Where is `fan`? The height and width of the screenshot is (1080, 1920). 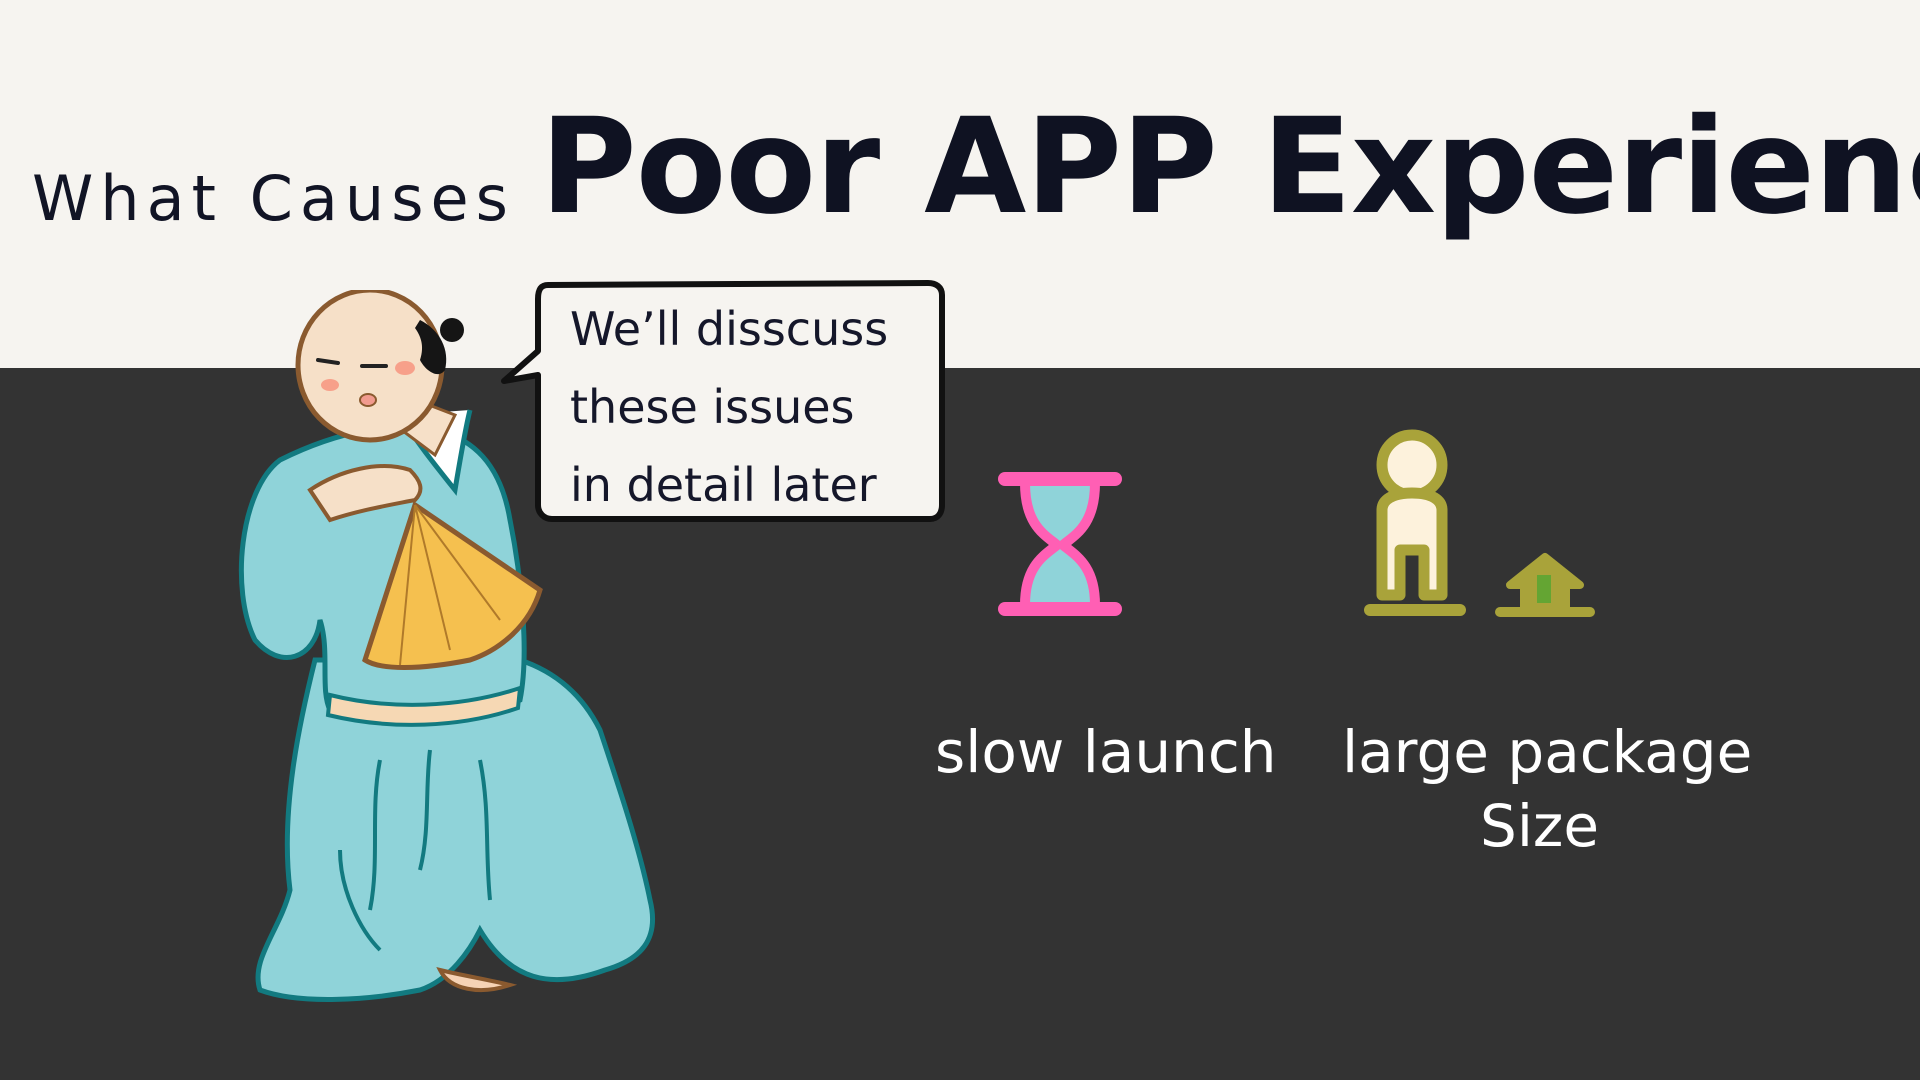
fan is located at coordinates (452, 585).